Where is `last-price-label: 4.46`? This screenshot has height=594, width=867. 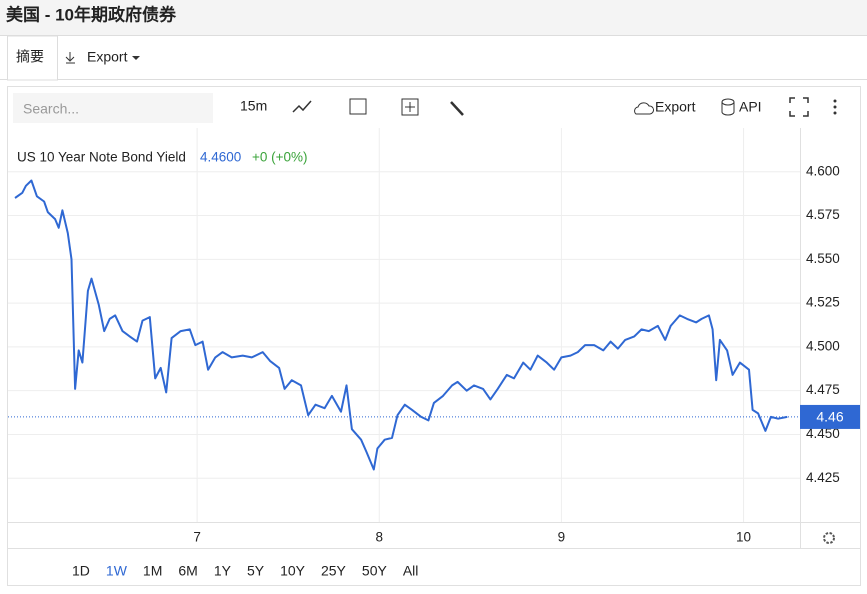
last-price-label: 4.46 is located at coordinates (829, 417).